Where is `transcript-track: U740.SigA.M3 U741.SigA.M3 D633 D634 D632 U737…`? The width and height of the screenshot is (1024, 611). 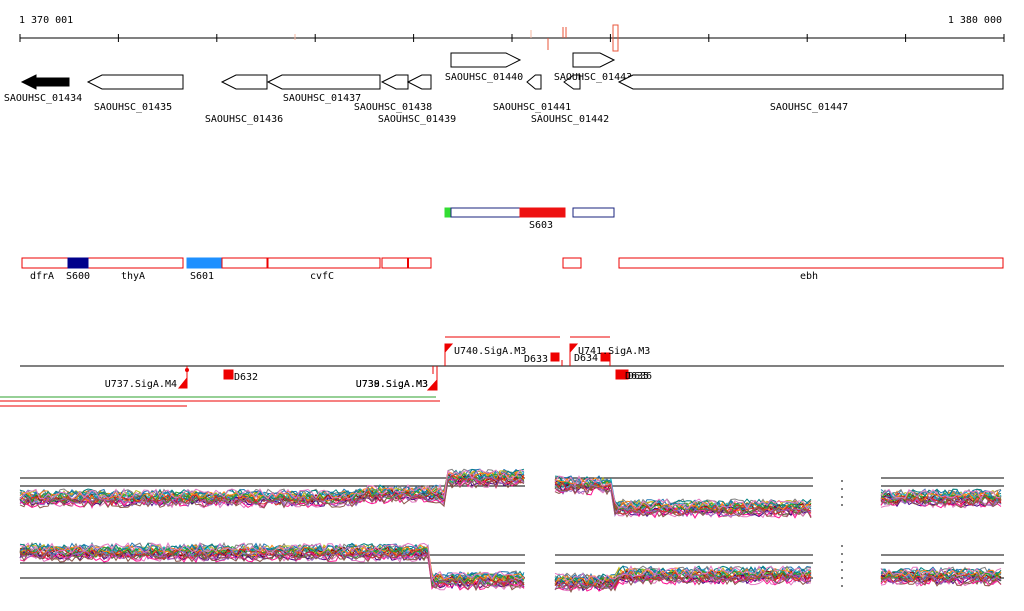 transcript-track: U740.SigA.M3 U741.SigA.M3 D633 D634 D632 U737… is located at coordinates (502, 371).